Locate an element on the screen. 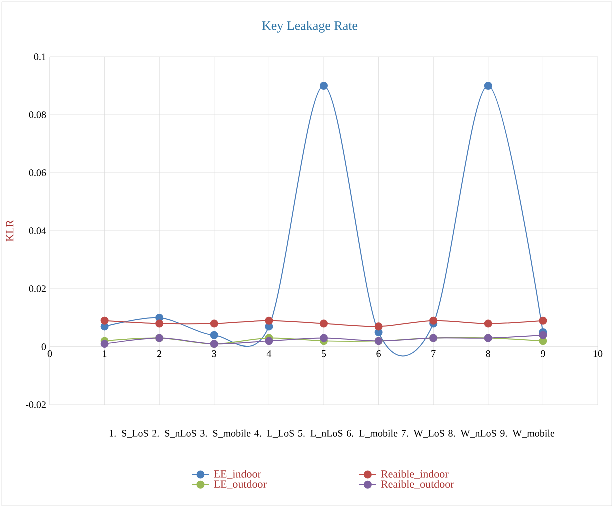  x-tick-label: 0 is located at coordinates (50, 354).